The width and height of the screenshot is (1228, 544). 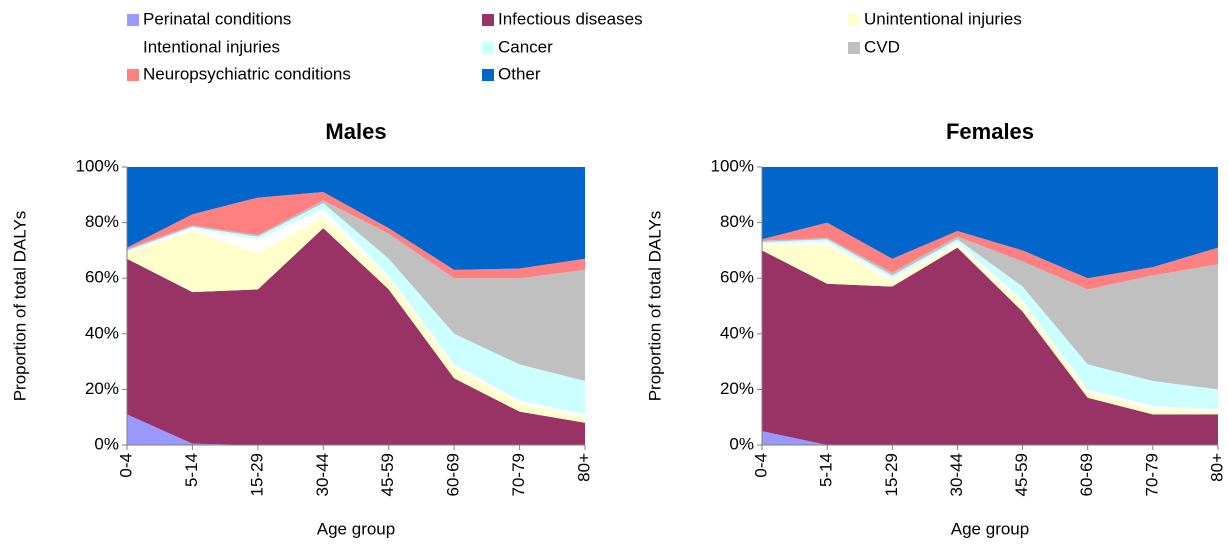 I want to click on legend-label: Other, so click(x=519, y=73).